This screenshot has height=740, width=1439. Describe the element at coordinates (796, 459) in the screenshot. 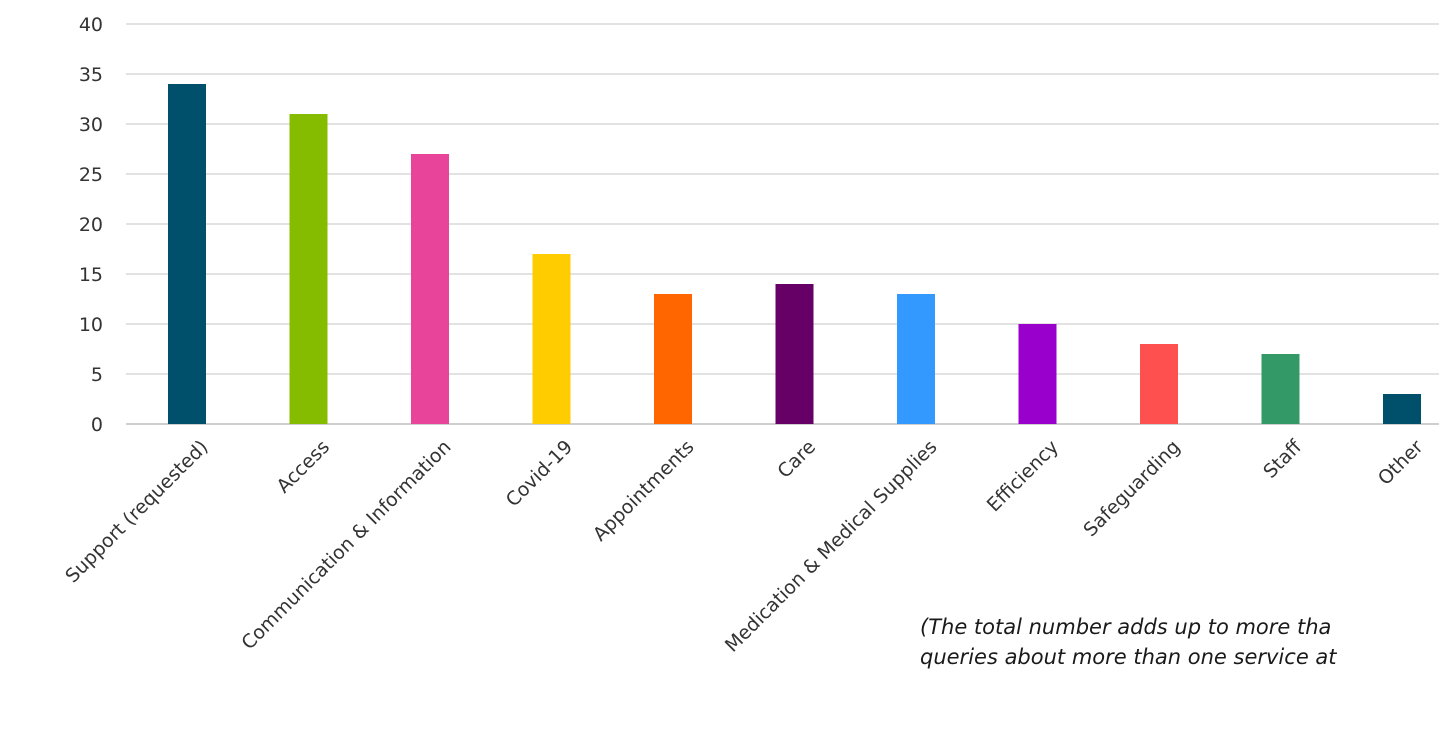

I see `x-tick-label: Care` at that location.